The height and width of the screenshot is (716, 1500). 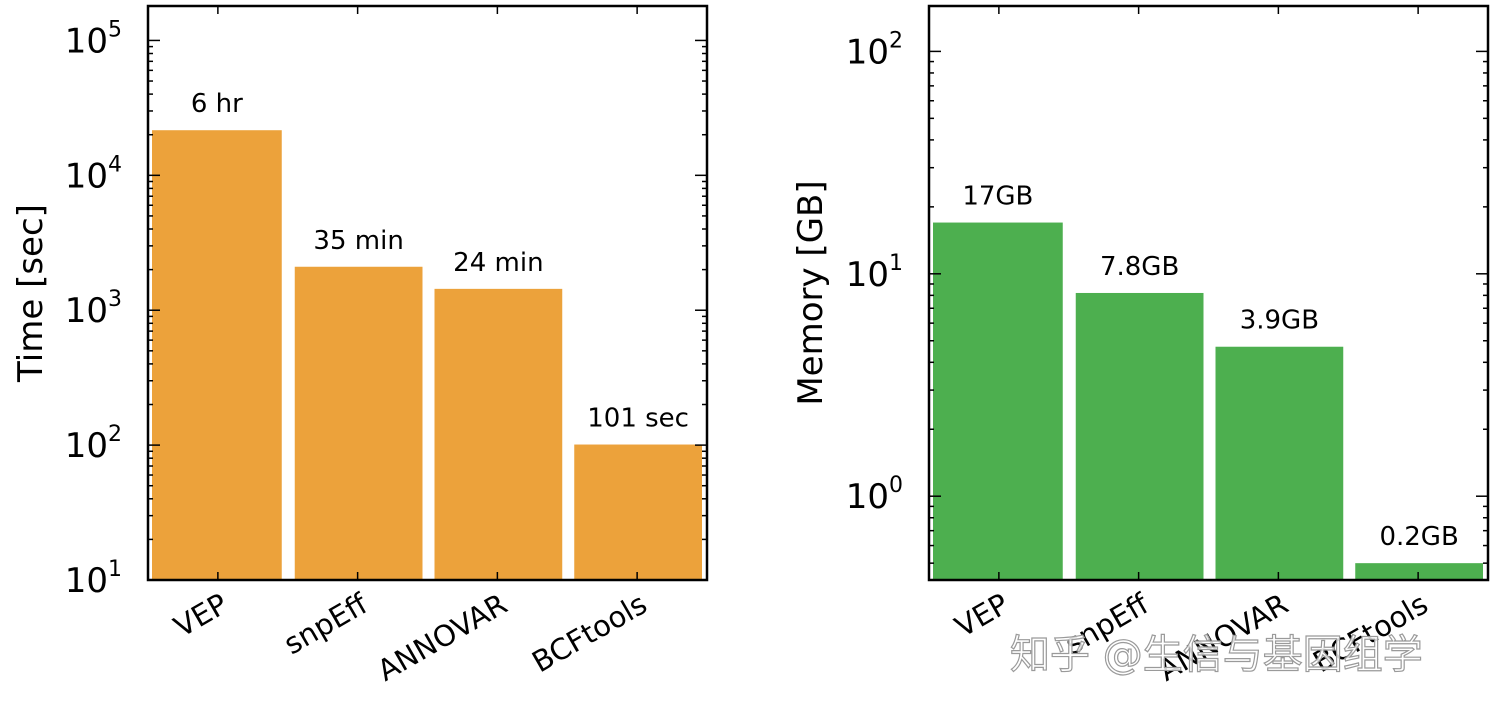 What do you see at coordinates (217, 104) in the screenshot?
I see `bar-value-label: 6 hr` at bounding box center [217, 104].